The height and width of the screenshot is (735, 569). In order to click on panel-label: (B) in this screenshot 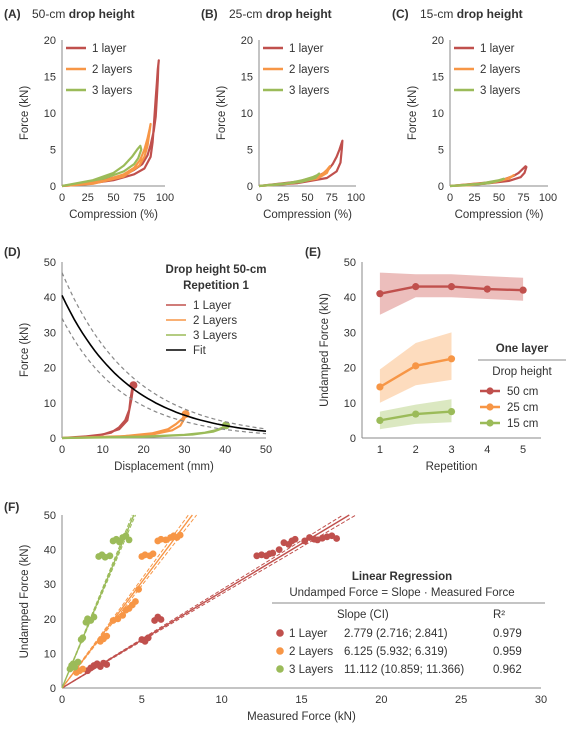, I will do `click(209, 14)`.